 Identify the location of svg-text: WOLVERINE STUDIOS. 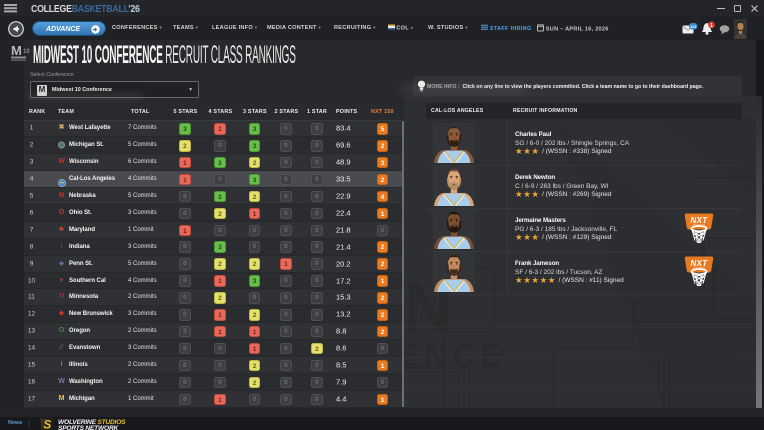
(92, 421).